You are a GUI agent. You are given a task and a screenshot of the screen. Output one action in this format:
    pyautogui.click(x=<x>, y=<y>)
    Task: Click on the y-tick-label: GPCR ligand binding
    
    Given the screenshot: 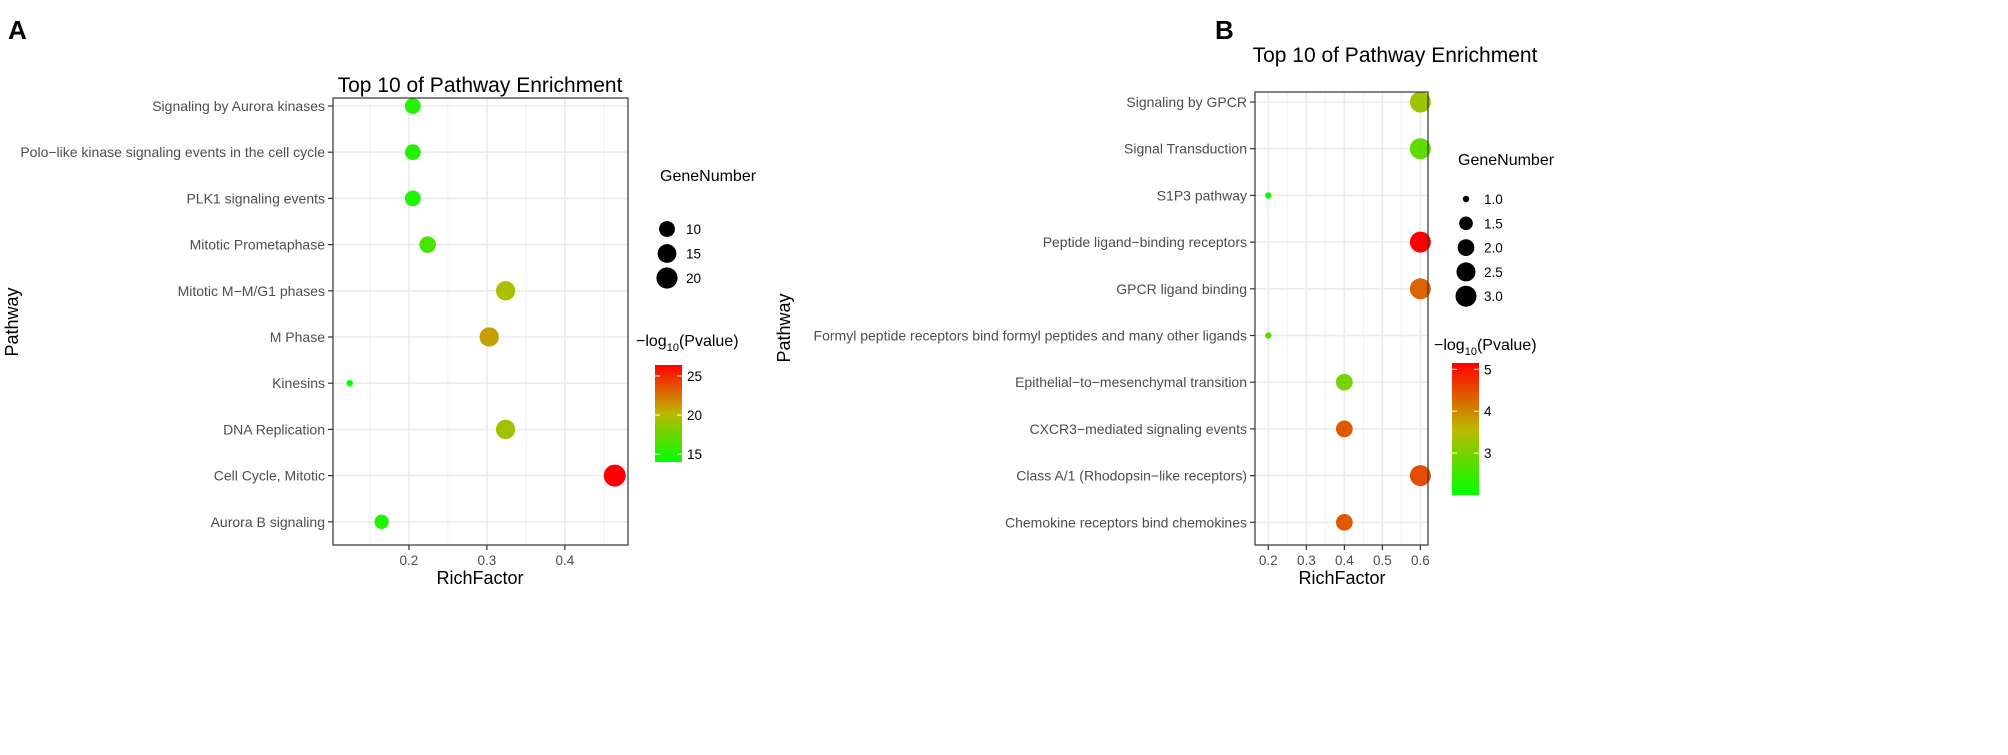 What is the action you would take?
    pyautogui.click(x=1181, y=289)
    